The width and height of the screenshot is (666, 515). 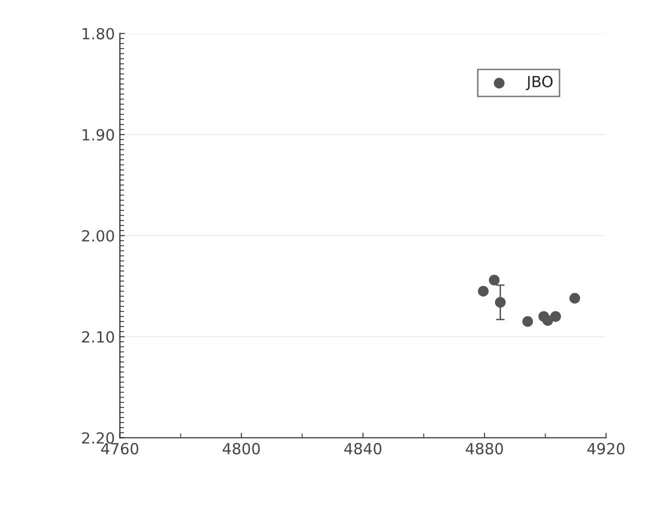 What do you see at coordinates (119, 448) in the screenshot?
I see `x-tick-label: 4760` at bounding box center [119, 448].